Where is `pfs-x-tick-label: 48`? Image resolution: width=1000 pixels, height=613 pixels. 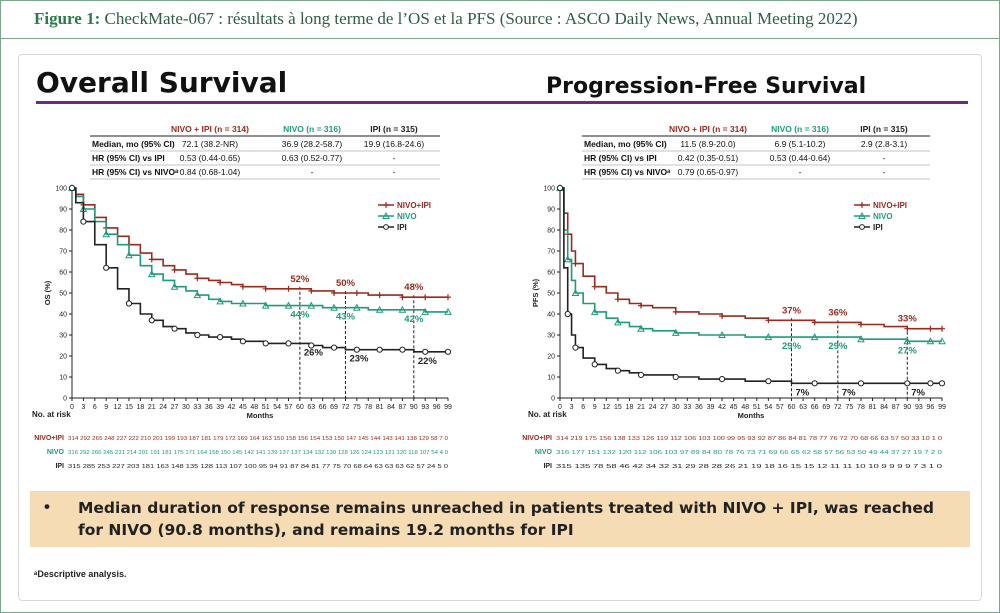 pfs-x-tick-label: 48 is located at coordinates (745, 407).